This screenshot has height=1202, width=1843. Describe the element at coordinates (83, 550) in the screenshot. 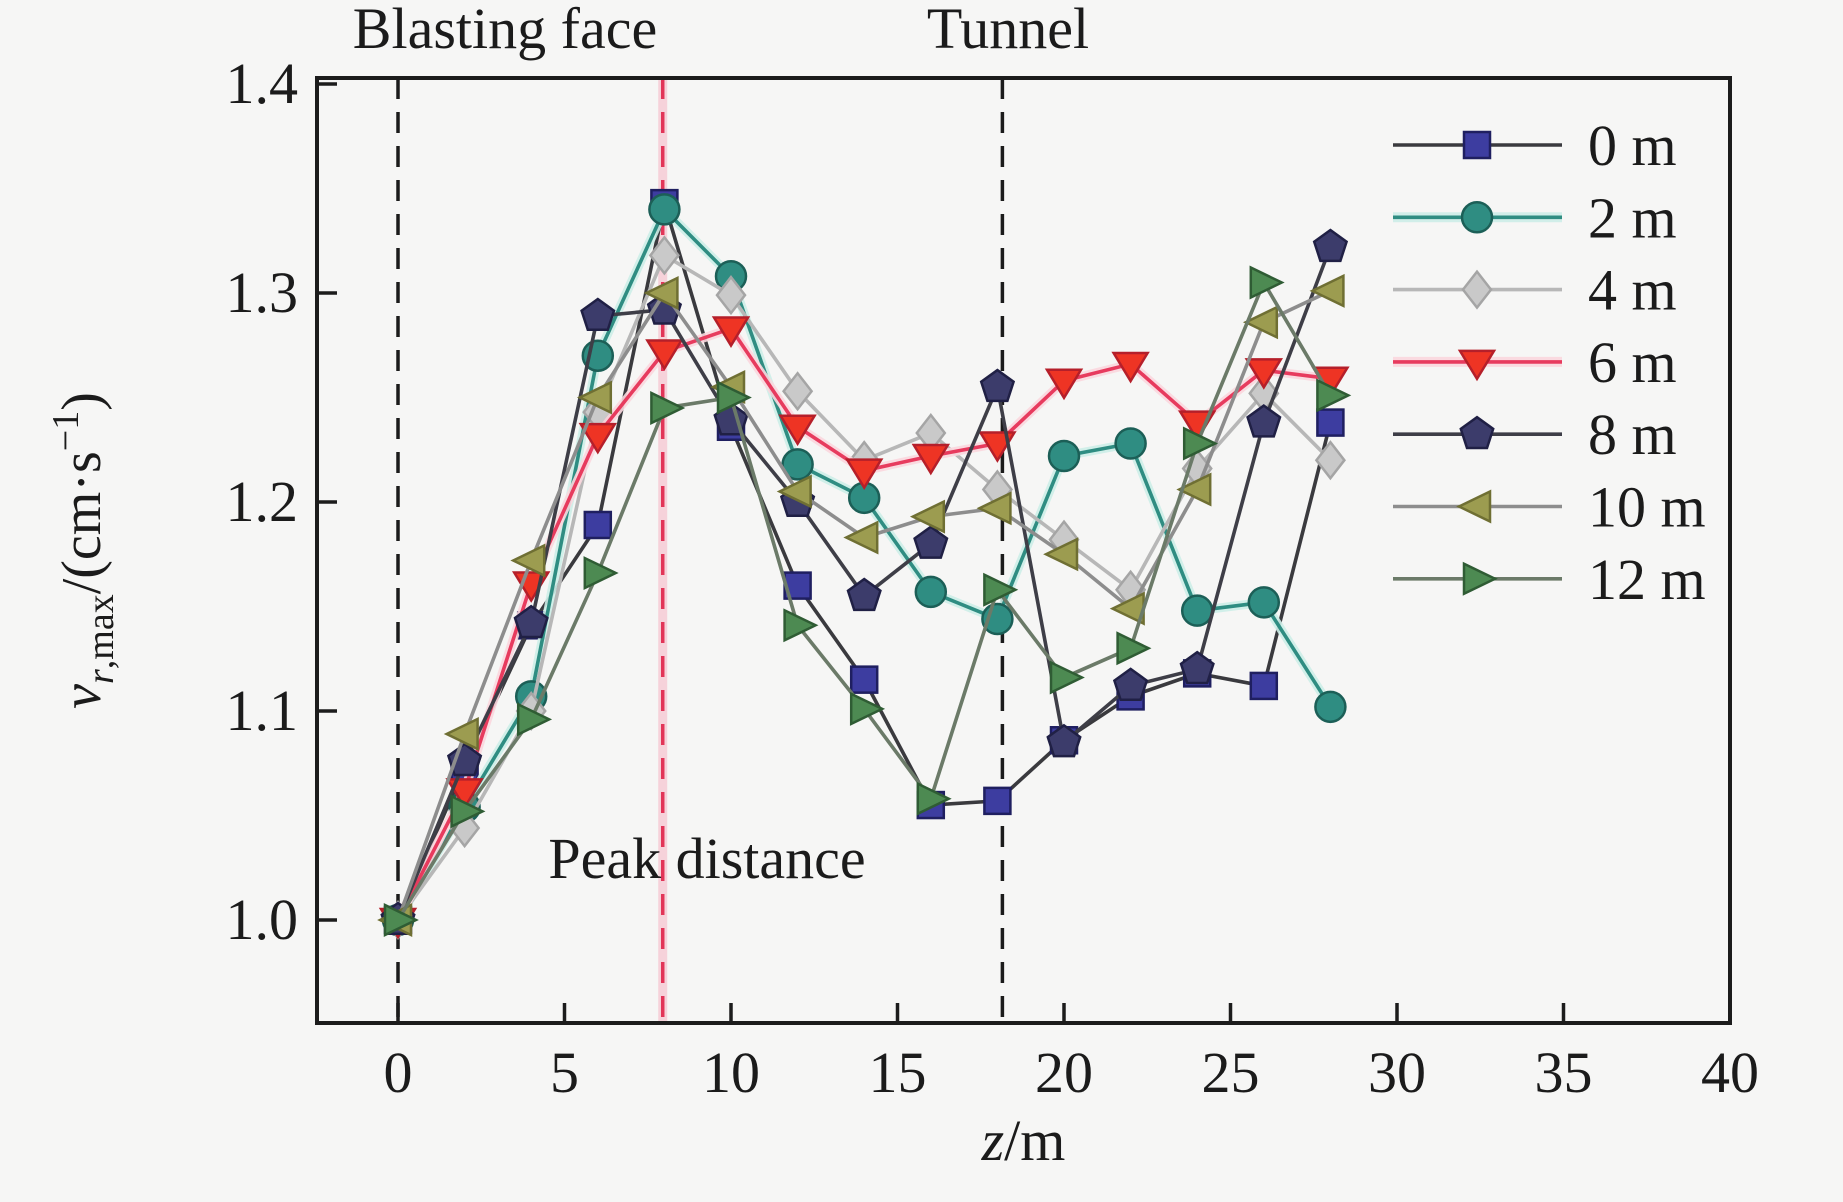

I see `y-axis-label: vr,max/(cm·s−1)` at that location.